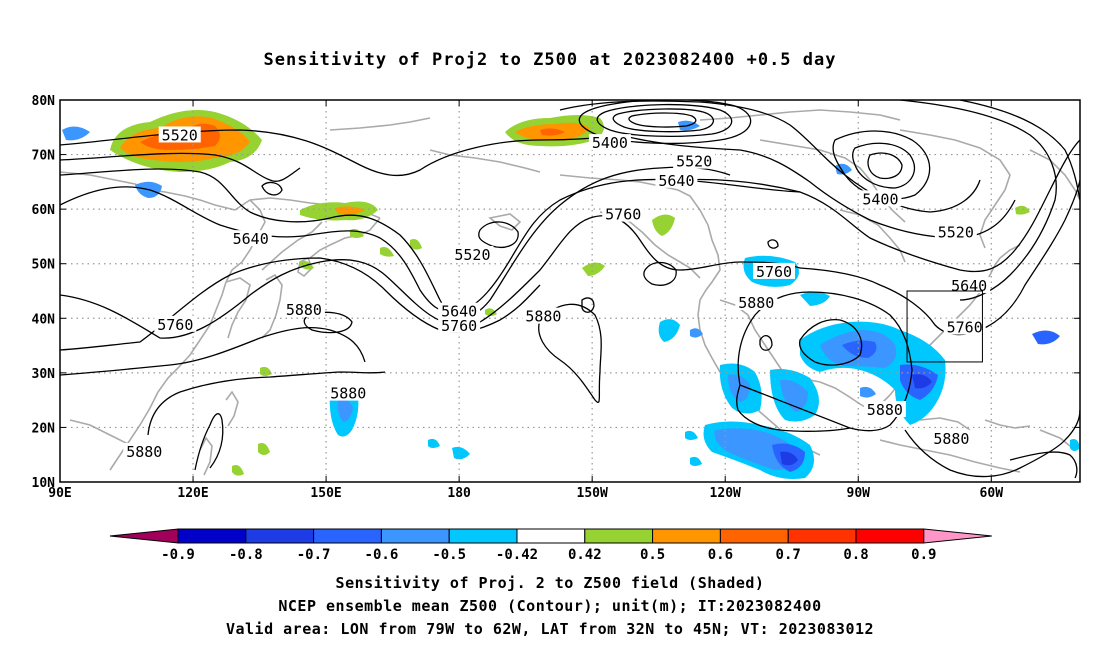 The height and width of the screenshot is (650, 1100). I want to click on lat-label: 60N, so click(44, 210).